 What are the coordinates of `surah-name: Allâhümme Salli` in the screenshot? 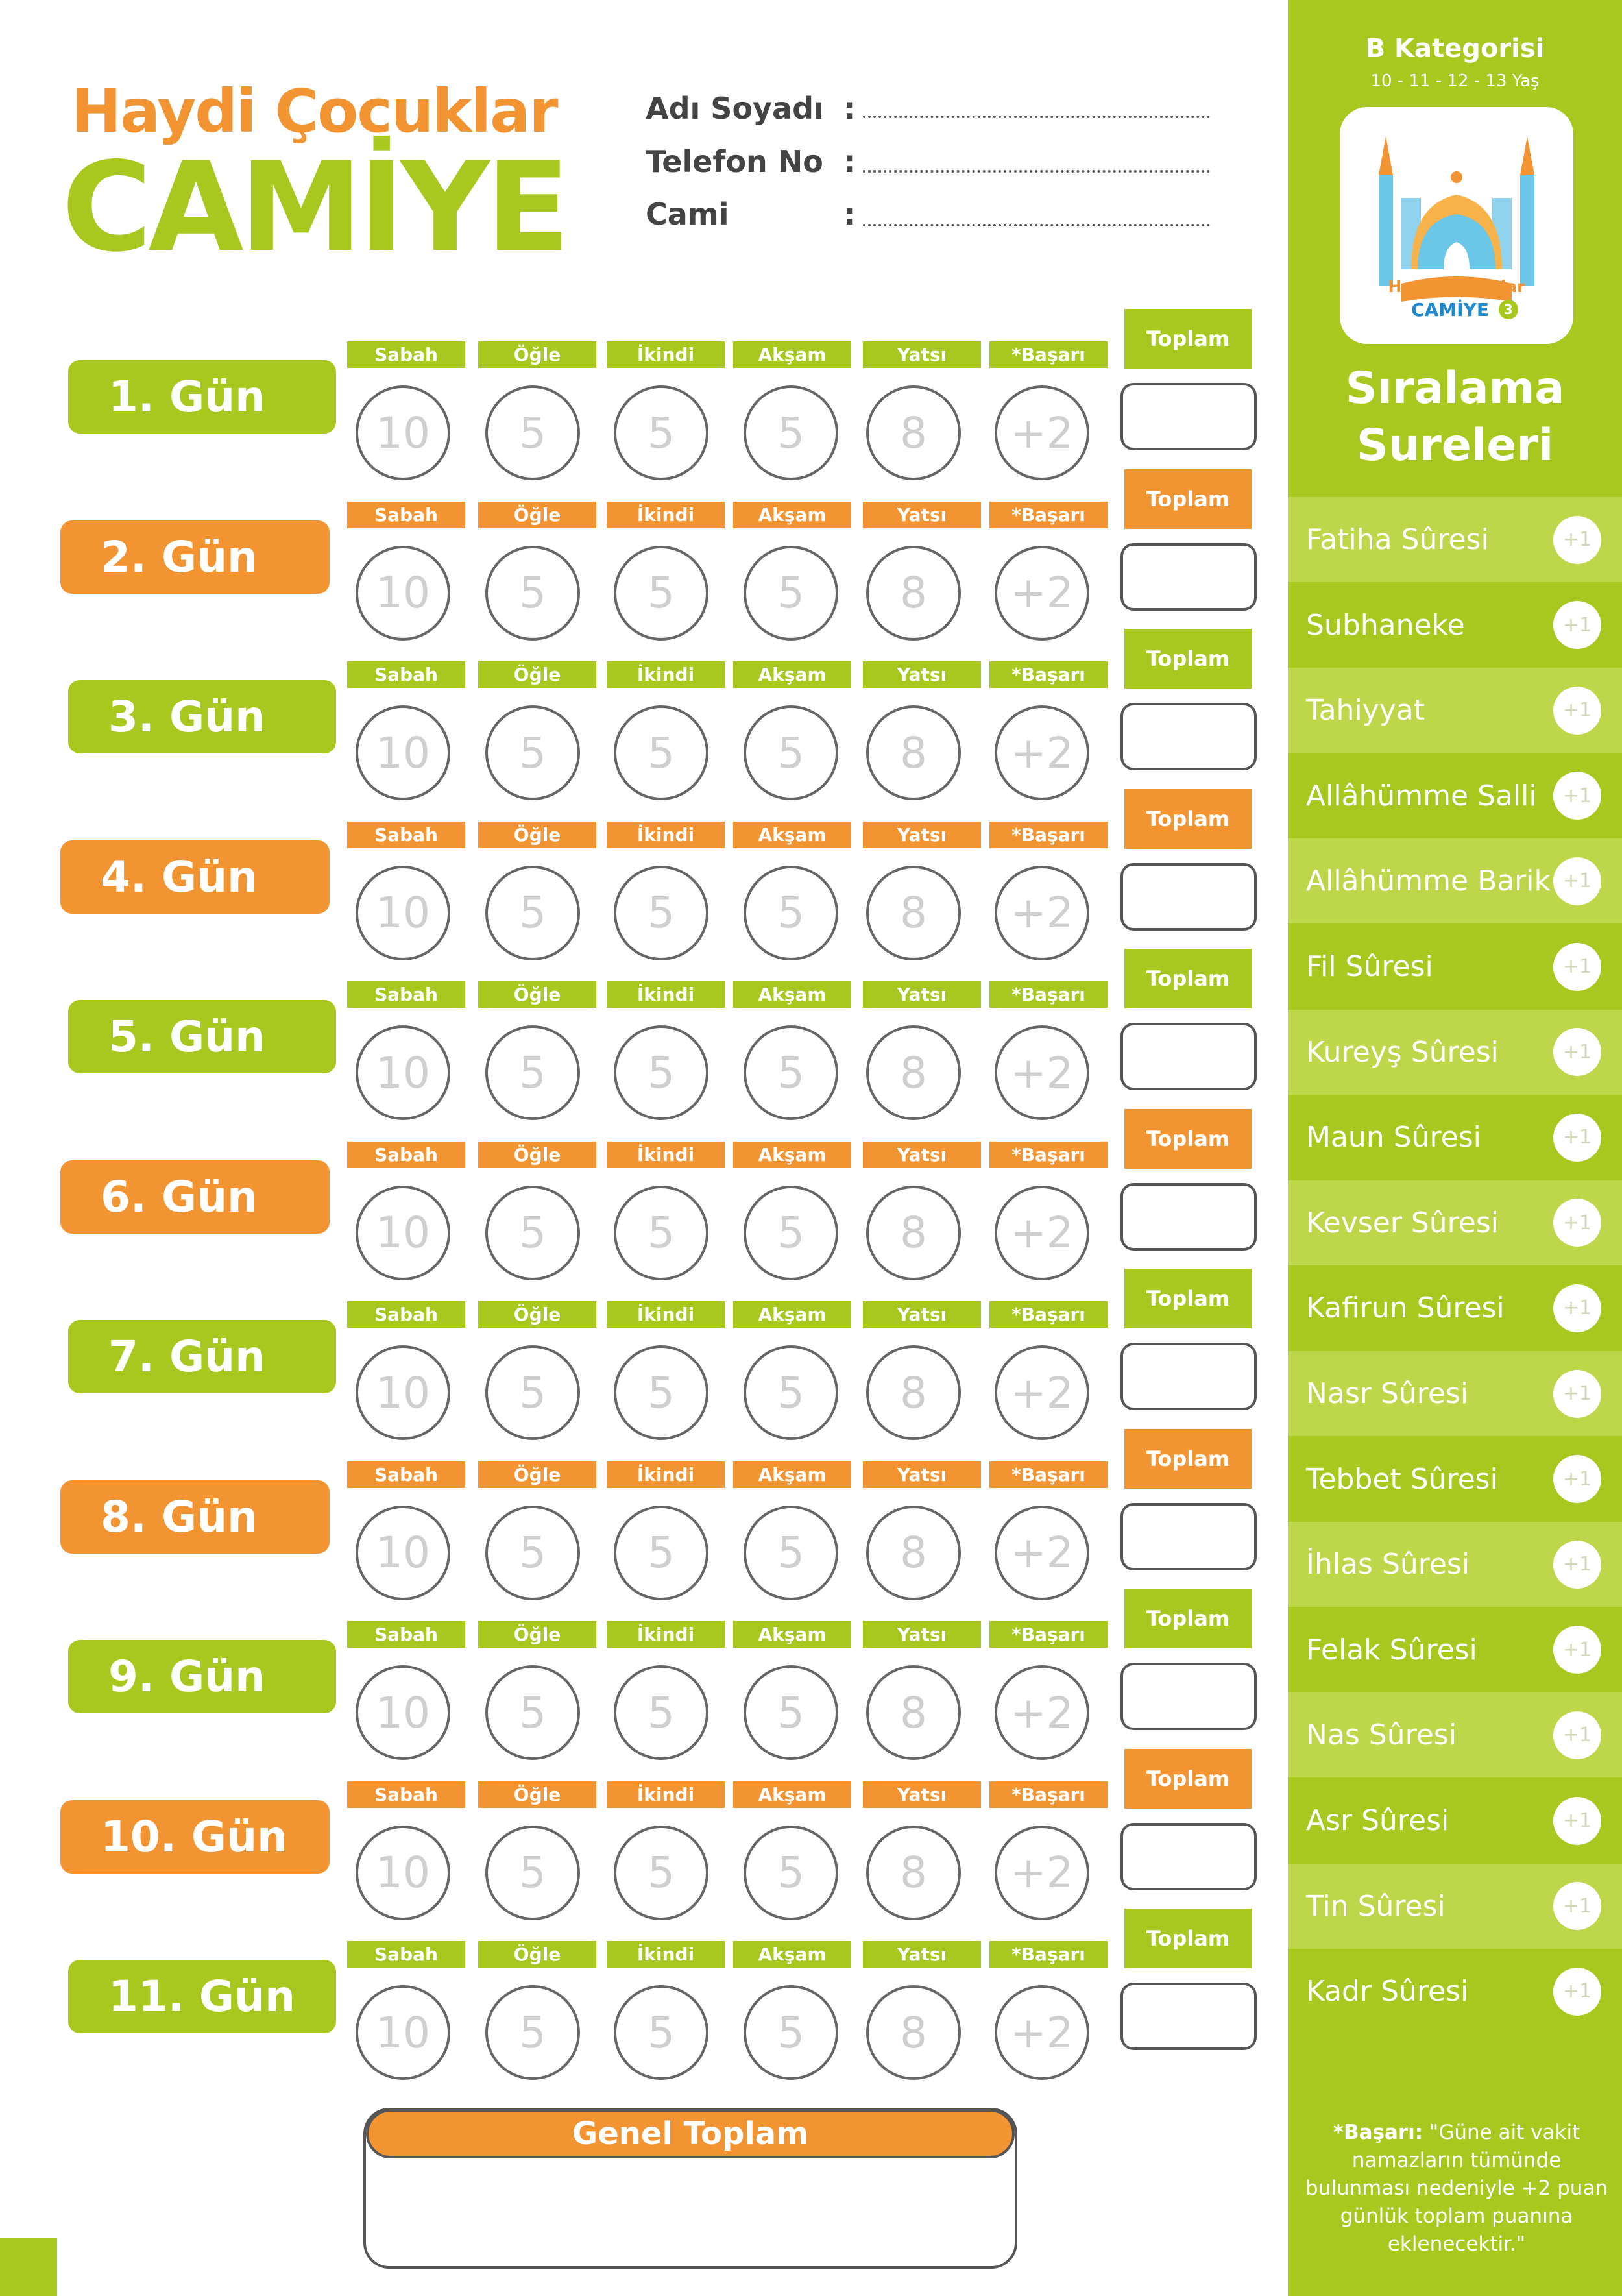 It's located at (1422, 795).